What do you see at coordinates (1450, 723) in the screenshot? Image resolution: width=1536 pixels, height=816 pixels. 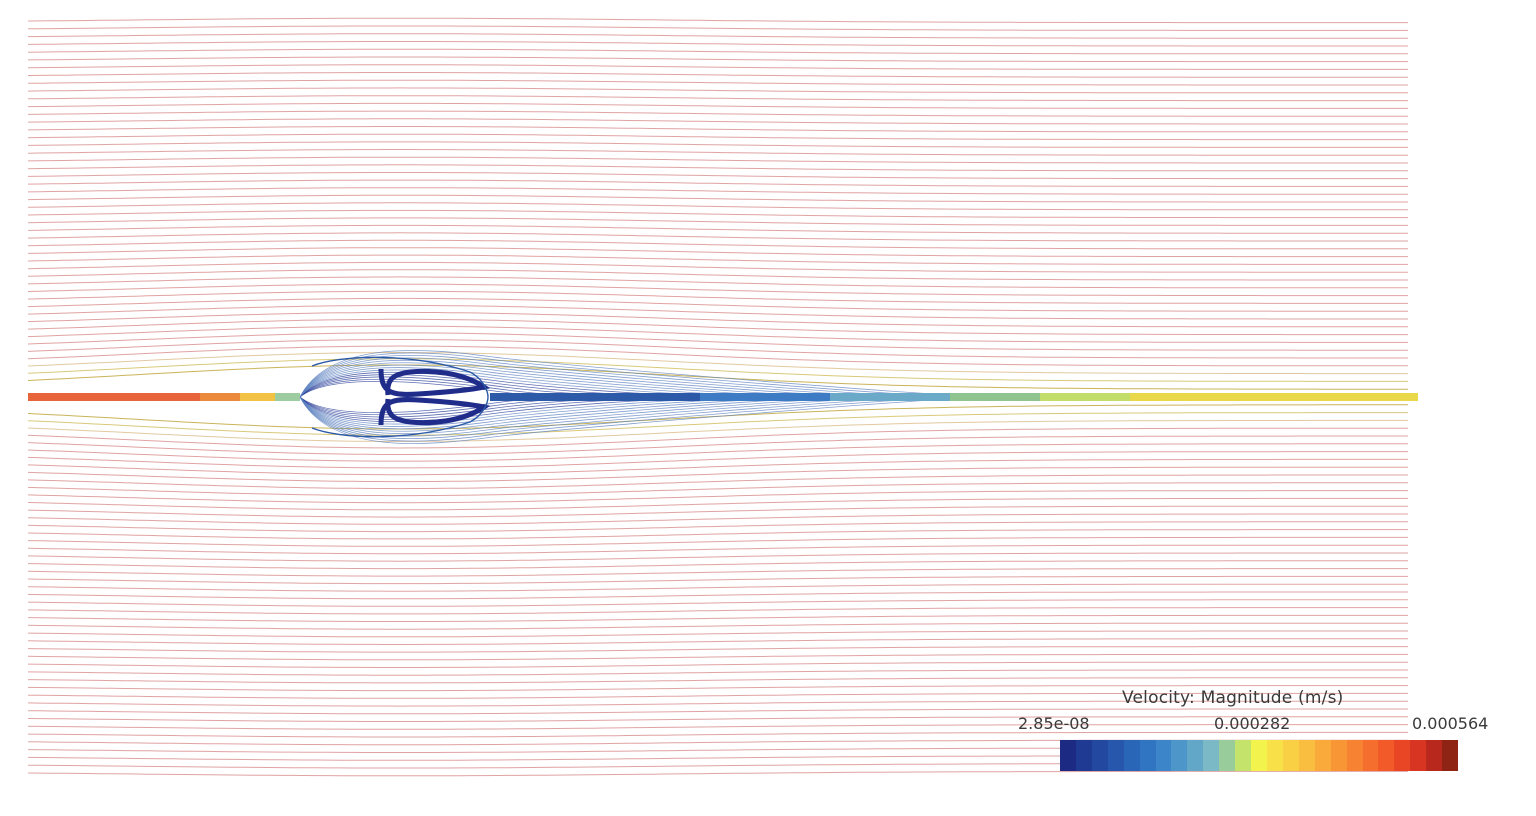 I see `colorbar-max-label: 0.000564` at bounding box center [1450, 723].